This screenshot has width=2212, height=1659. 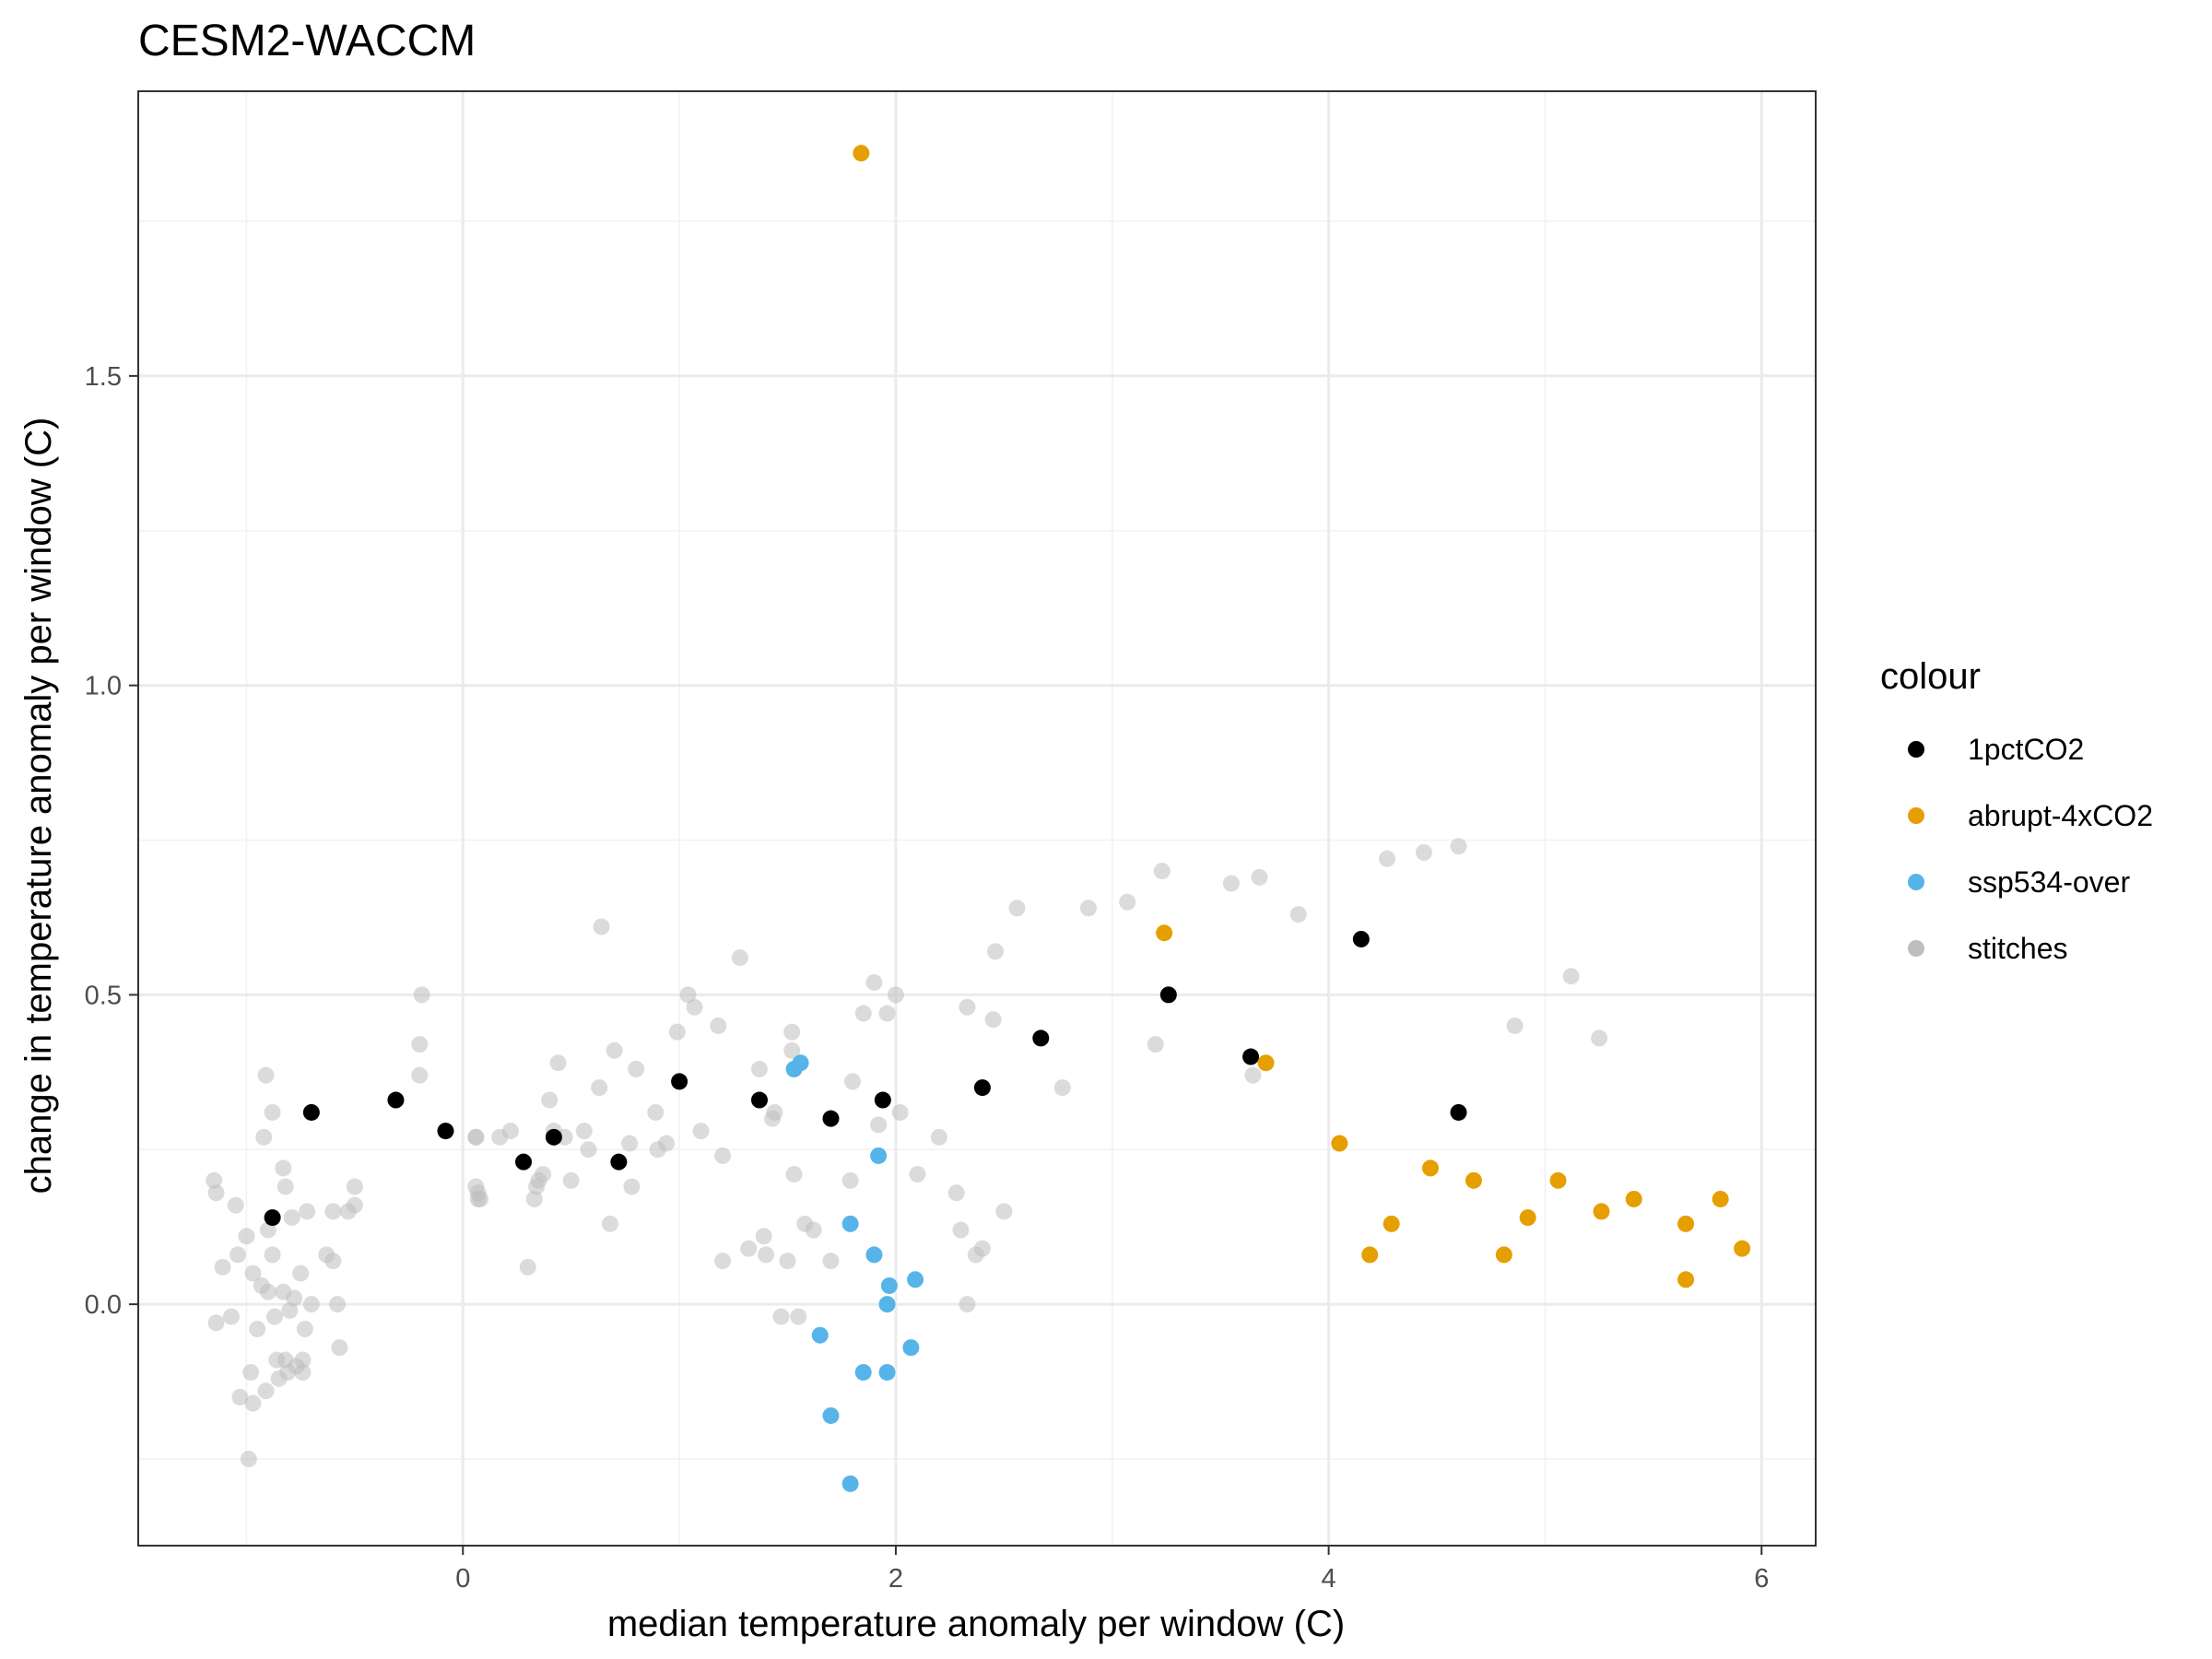 What do you see at coordinates (103, 995) in the screenshot?
I see `y-tick-label: 0.5` at bounding box center [103, 995].